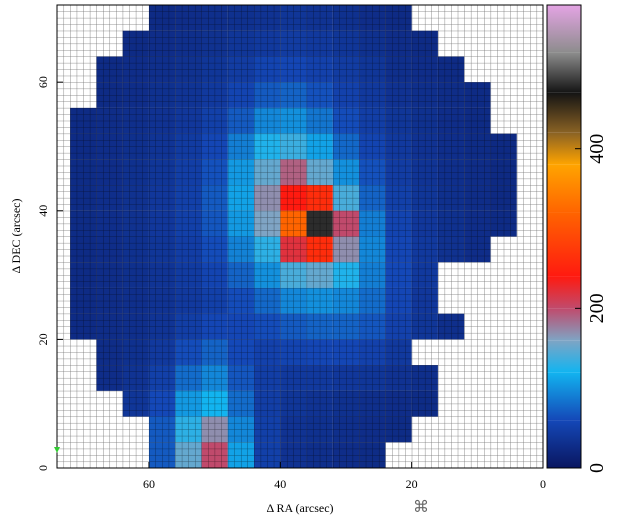 This screenshot has height=525, width=617. I want to click on x-tick-label: 0, so click(543, 484).